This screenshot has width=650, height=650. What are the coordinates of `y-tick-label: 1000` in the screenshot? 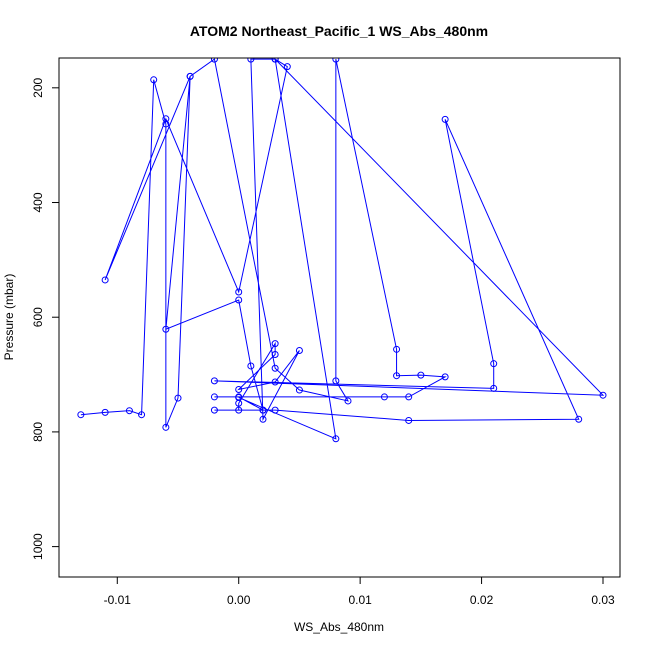 It's located at (38, 546).